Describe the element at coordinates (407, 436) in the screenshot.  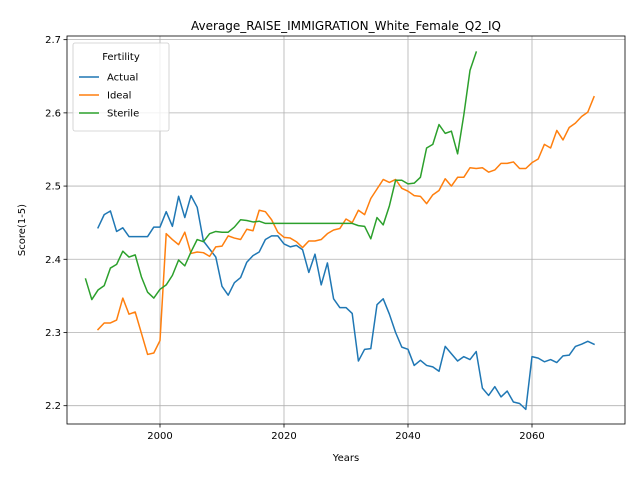
I see `x-tick-label: 2040` at that location.